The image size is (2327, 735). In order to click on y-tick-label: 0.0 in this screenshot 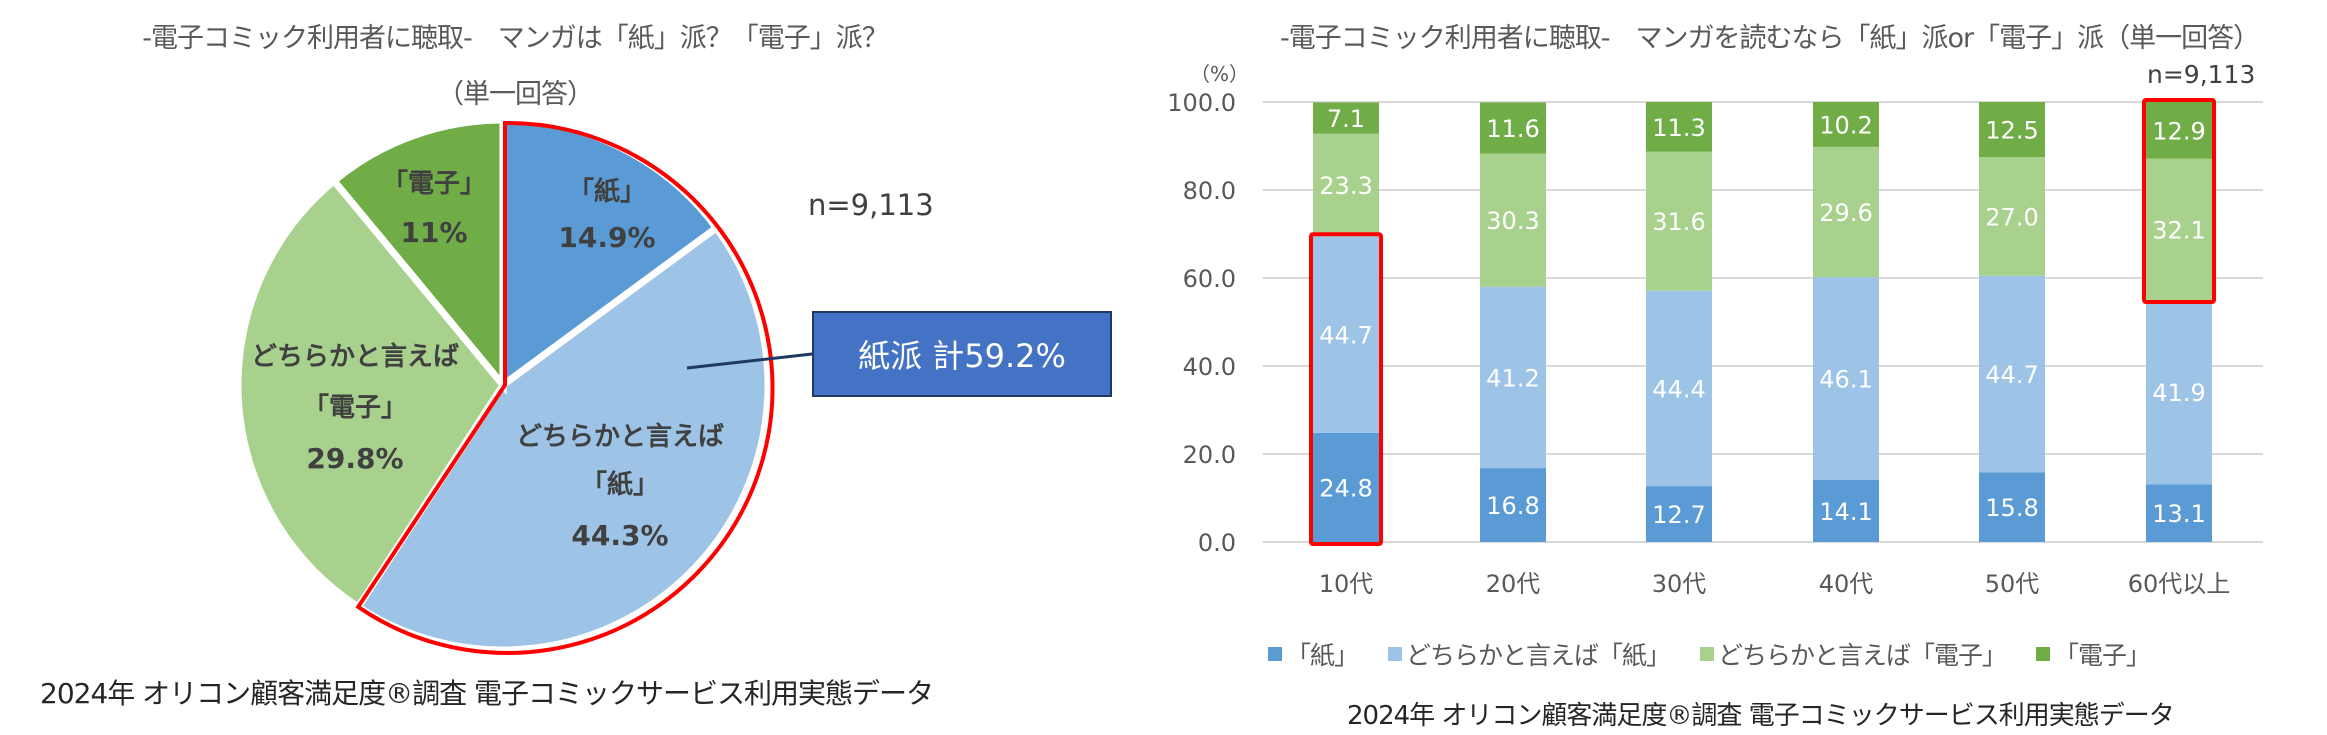, I will do `click(1217, 543)`.